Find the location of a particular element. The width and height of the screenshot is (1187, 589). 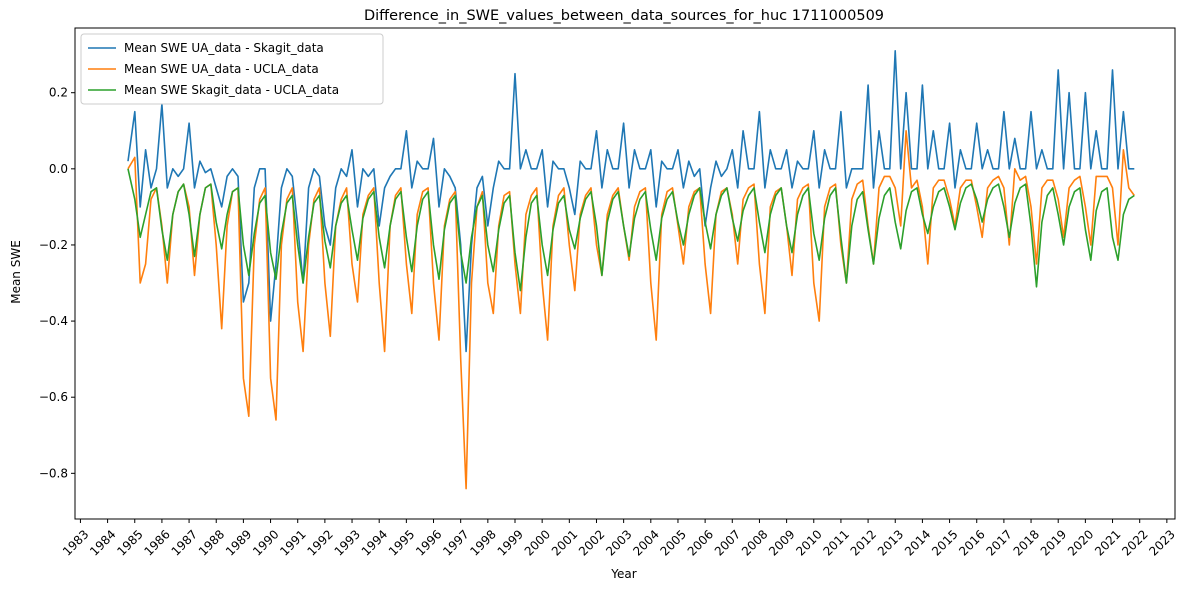

y-tick-label: 0.2 is located at coordinates (58, 93).